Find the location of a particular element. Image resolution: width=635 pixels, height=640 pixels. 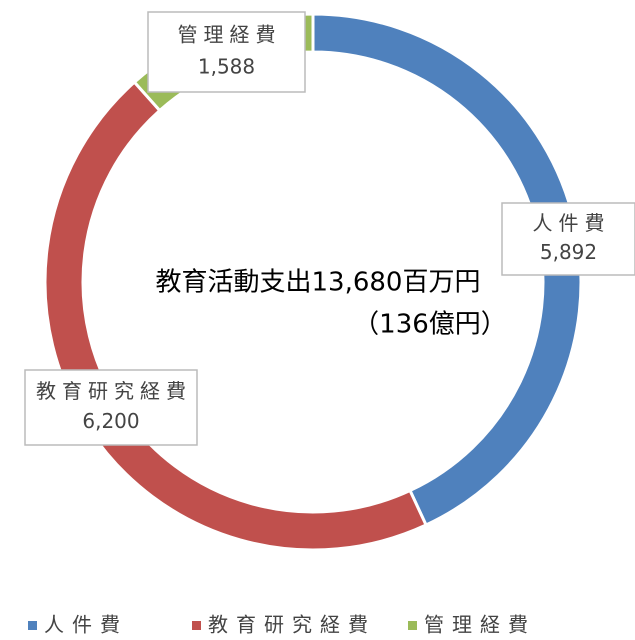

data-category-label: 人件費 is located at coordinates (572, 223).